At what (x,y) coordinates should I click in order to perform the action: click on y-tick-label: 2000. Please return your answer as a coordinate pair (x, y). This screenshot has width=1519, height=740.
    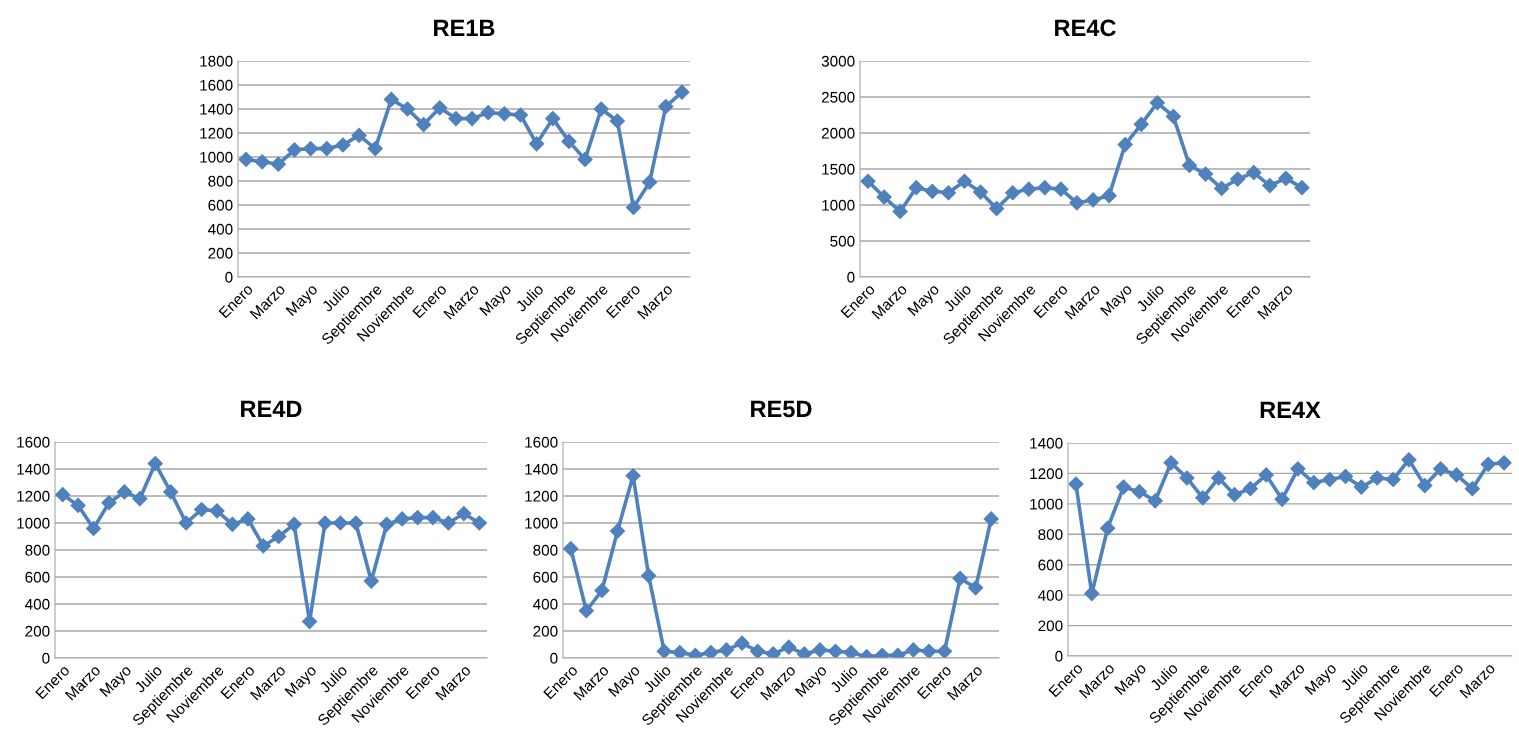
    Looking at the image, I should click on (838, 133).